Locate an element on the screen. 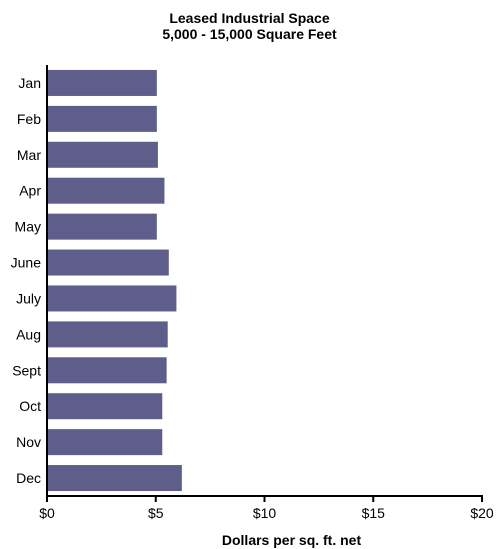 This screenshot has height=549, width=499. bar-jan is located at coordinates (102, 82).